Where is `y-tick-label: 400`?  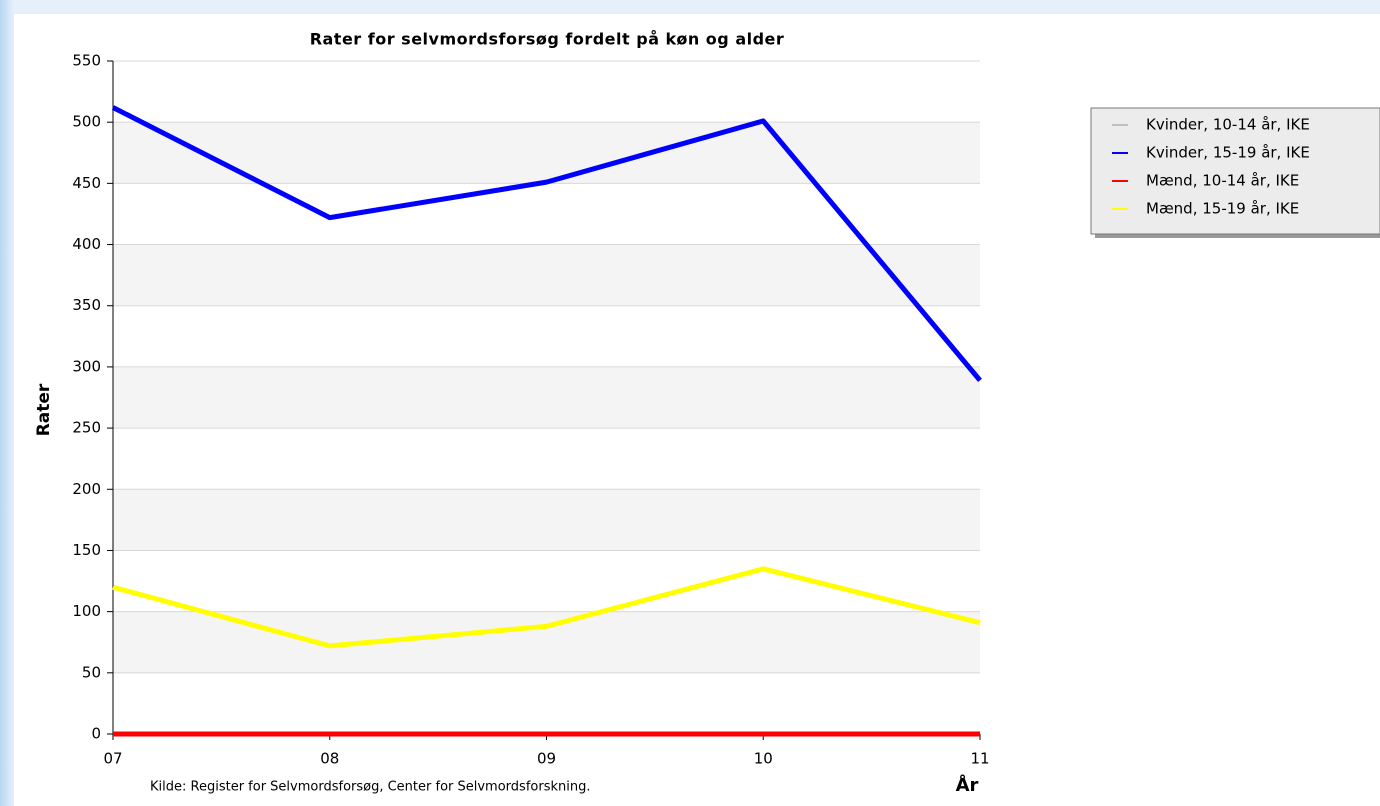 y-tick-label: 400 is located at coordinates (86, 244).